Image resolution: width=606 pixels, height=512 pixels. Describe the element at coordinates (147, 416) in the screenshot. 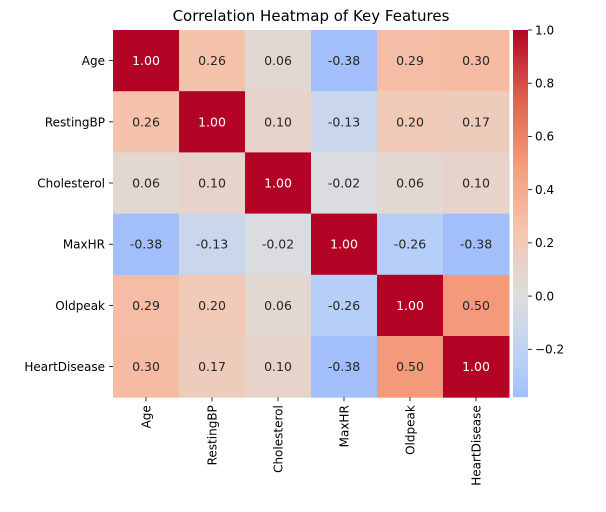

I see `x-tick-label: Age` at that location.